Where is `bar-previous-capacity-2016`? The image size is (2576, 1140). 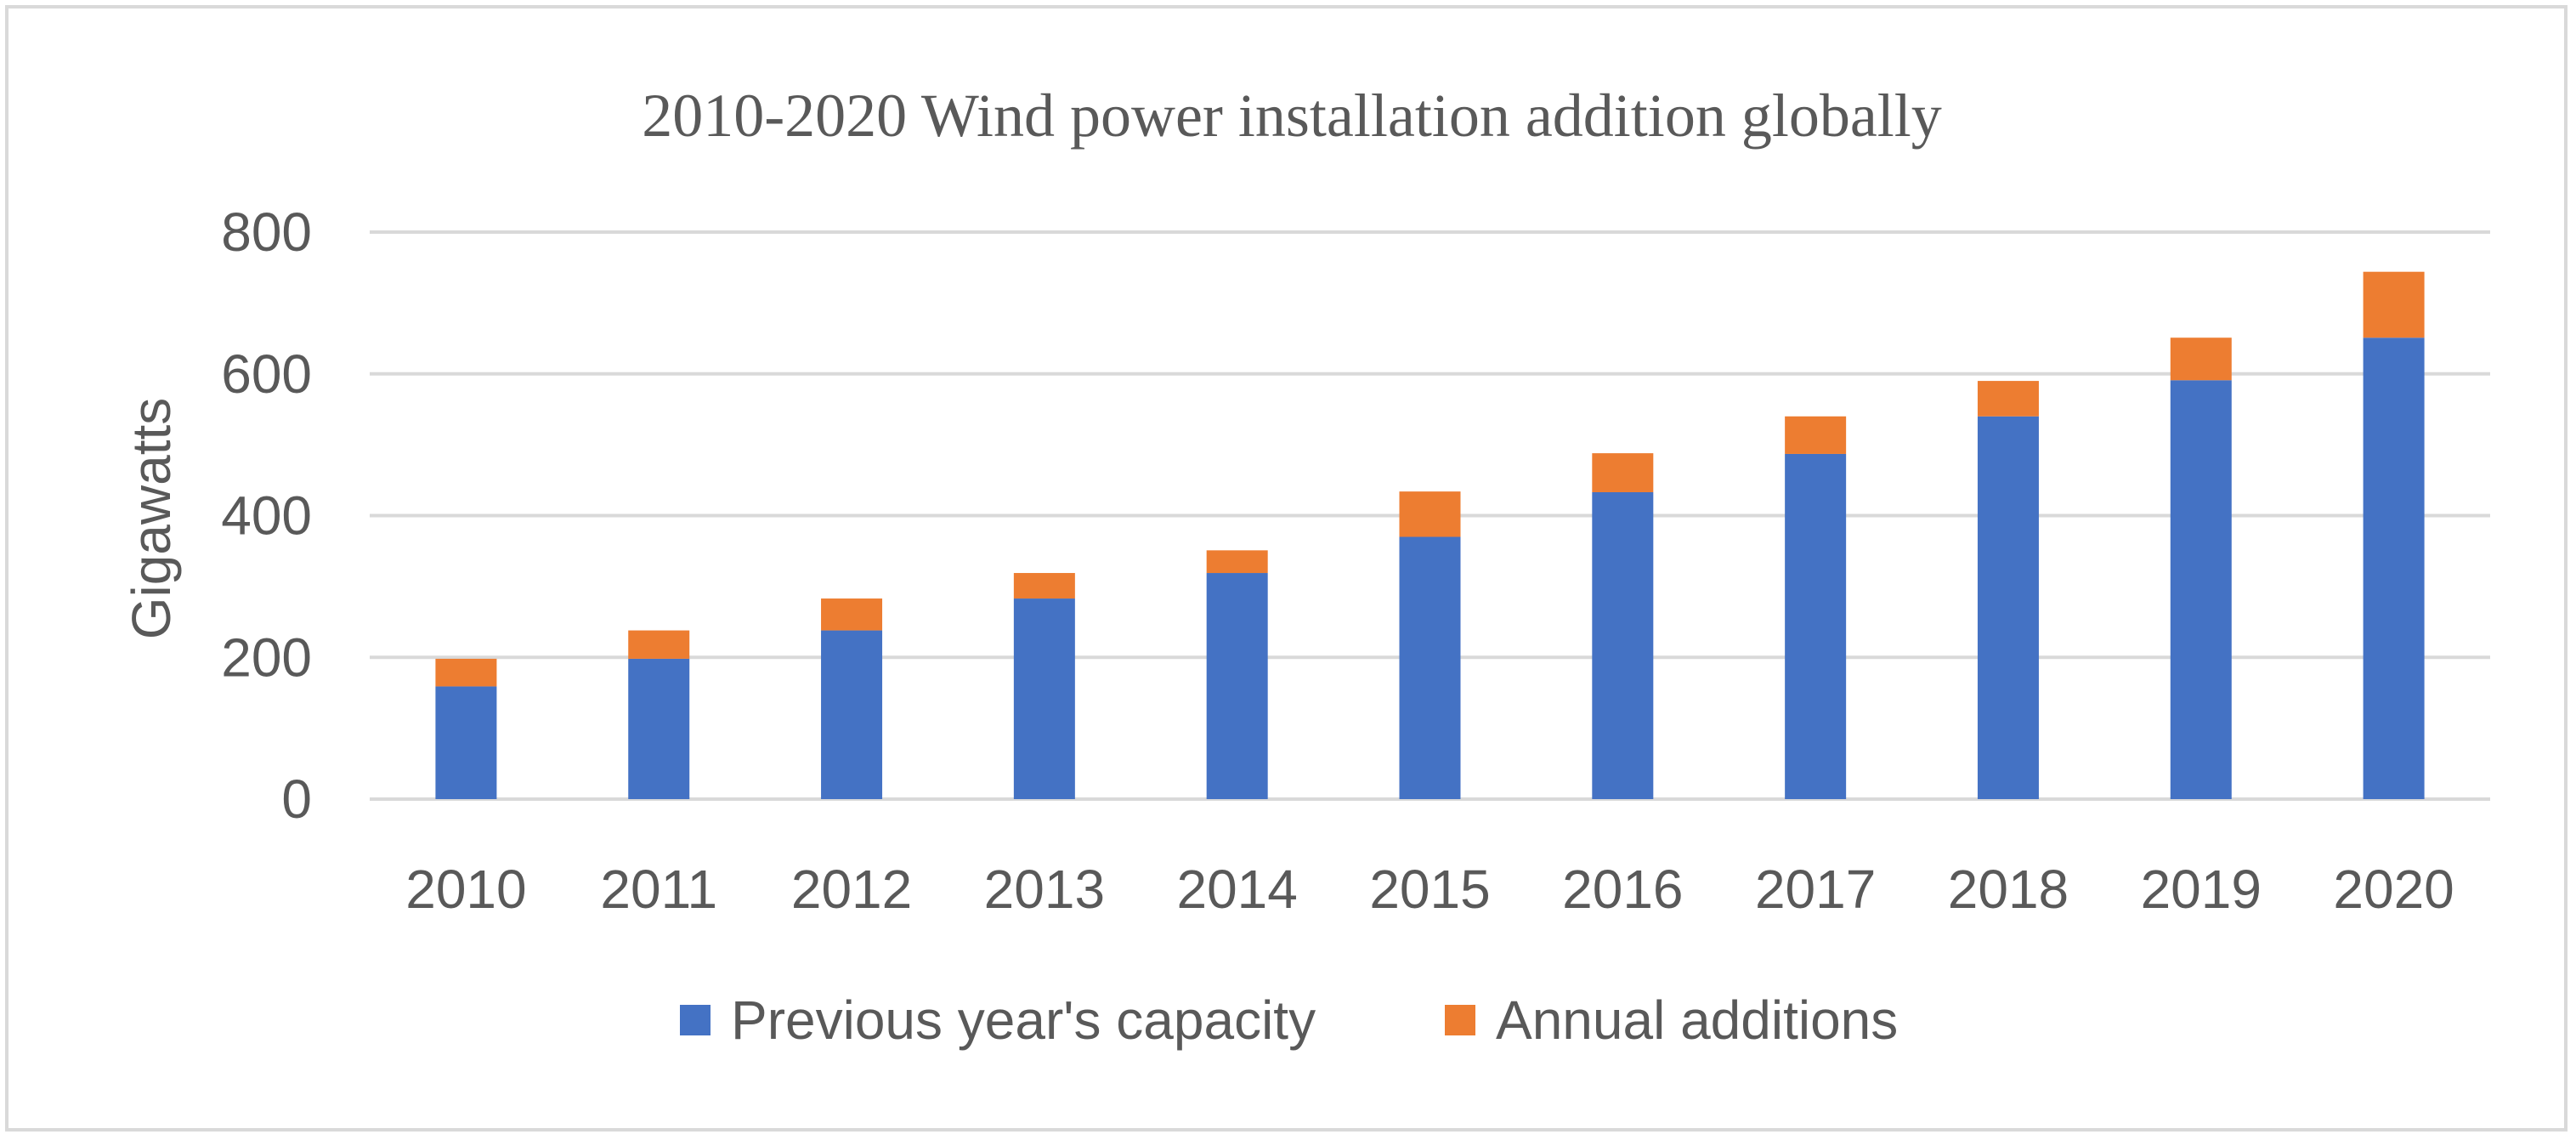 bar-previous-capacity-2016 is located at coordinates (1623, 645).